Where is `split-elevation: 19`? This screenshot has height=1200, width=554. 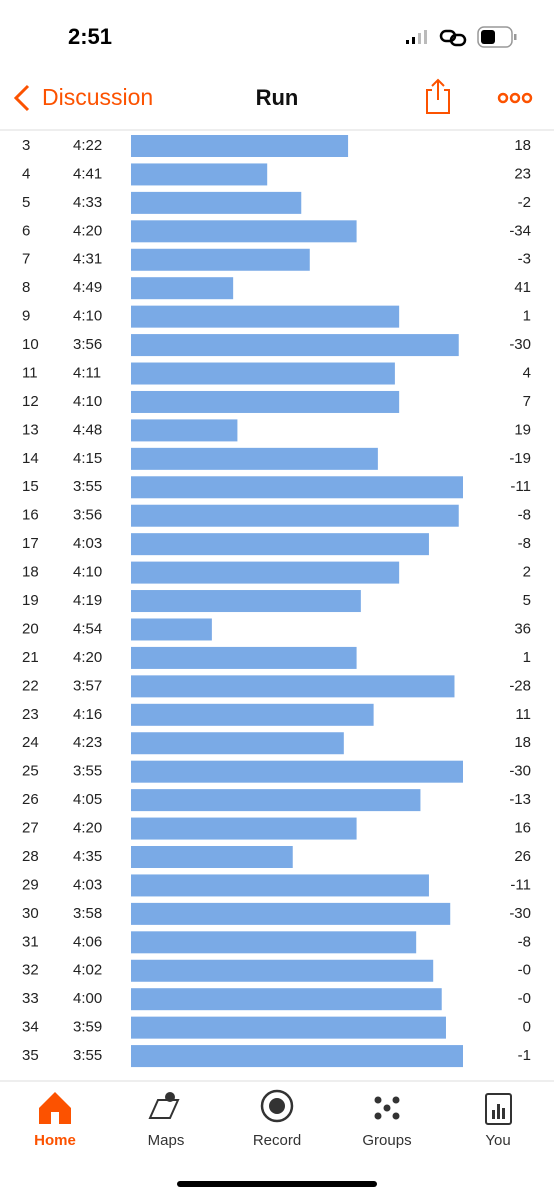 split-elevation: 19 is located at coordinates (522, 429).